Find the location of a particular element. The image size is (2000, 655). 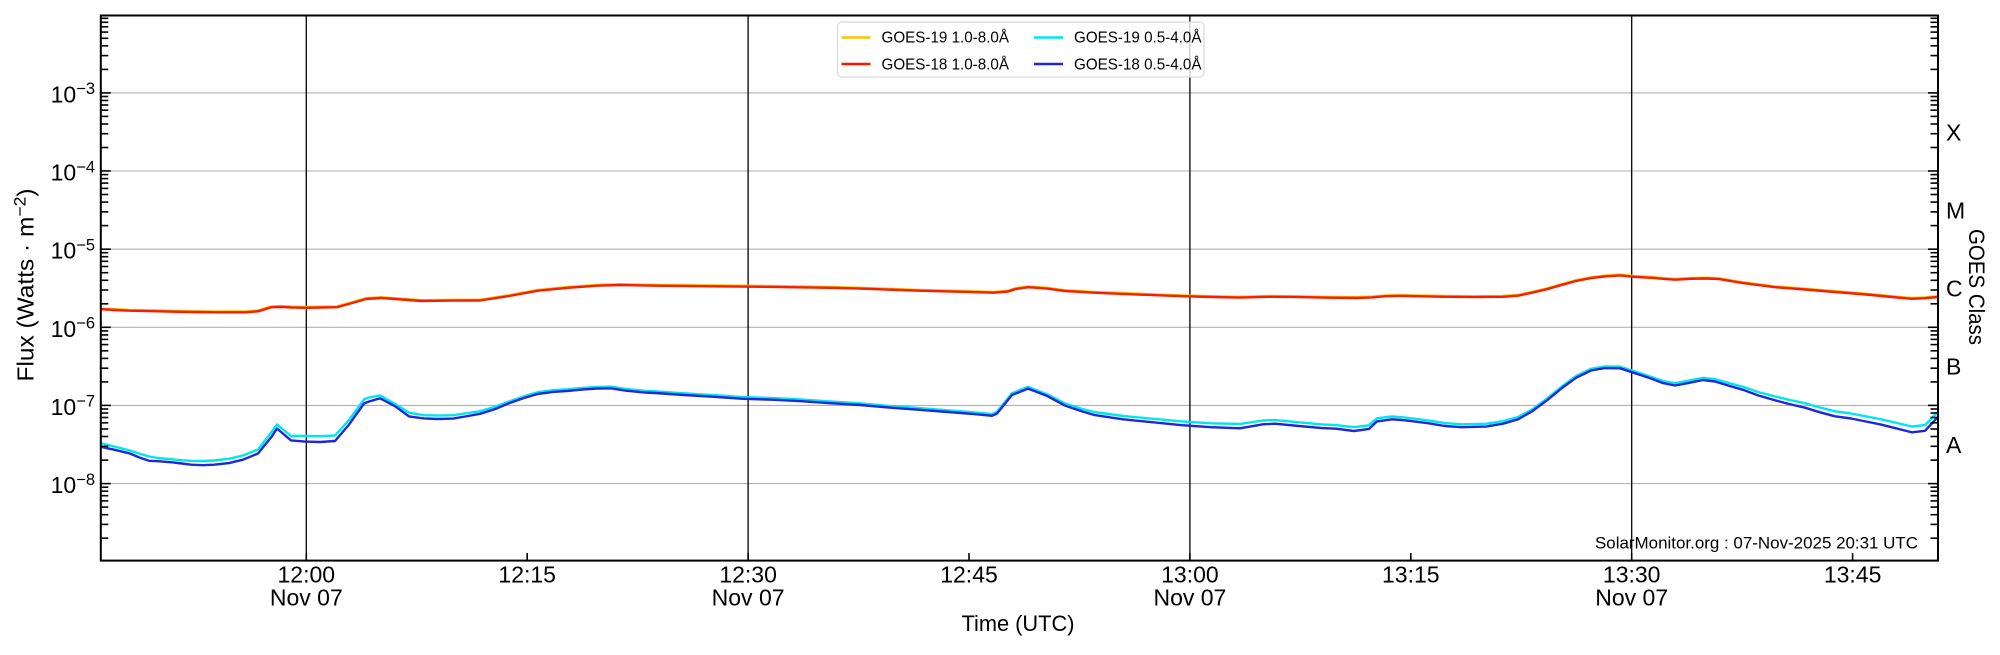

svg-text: 13:45 is located at coordinates (1853, 575).